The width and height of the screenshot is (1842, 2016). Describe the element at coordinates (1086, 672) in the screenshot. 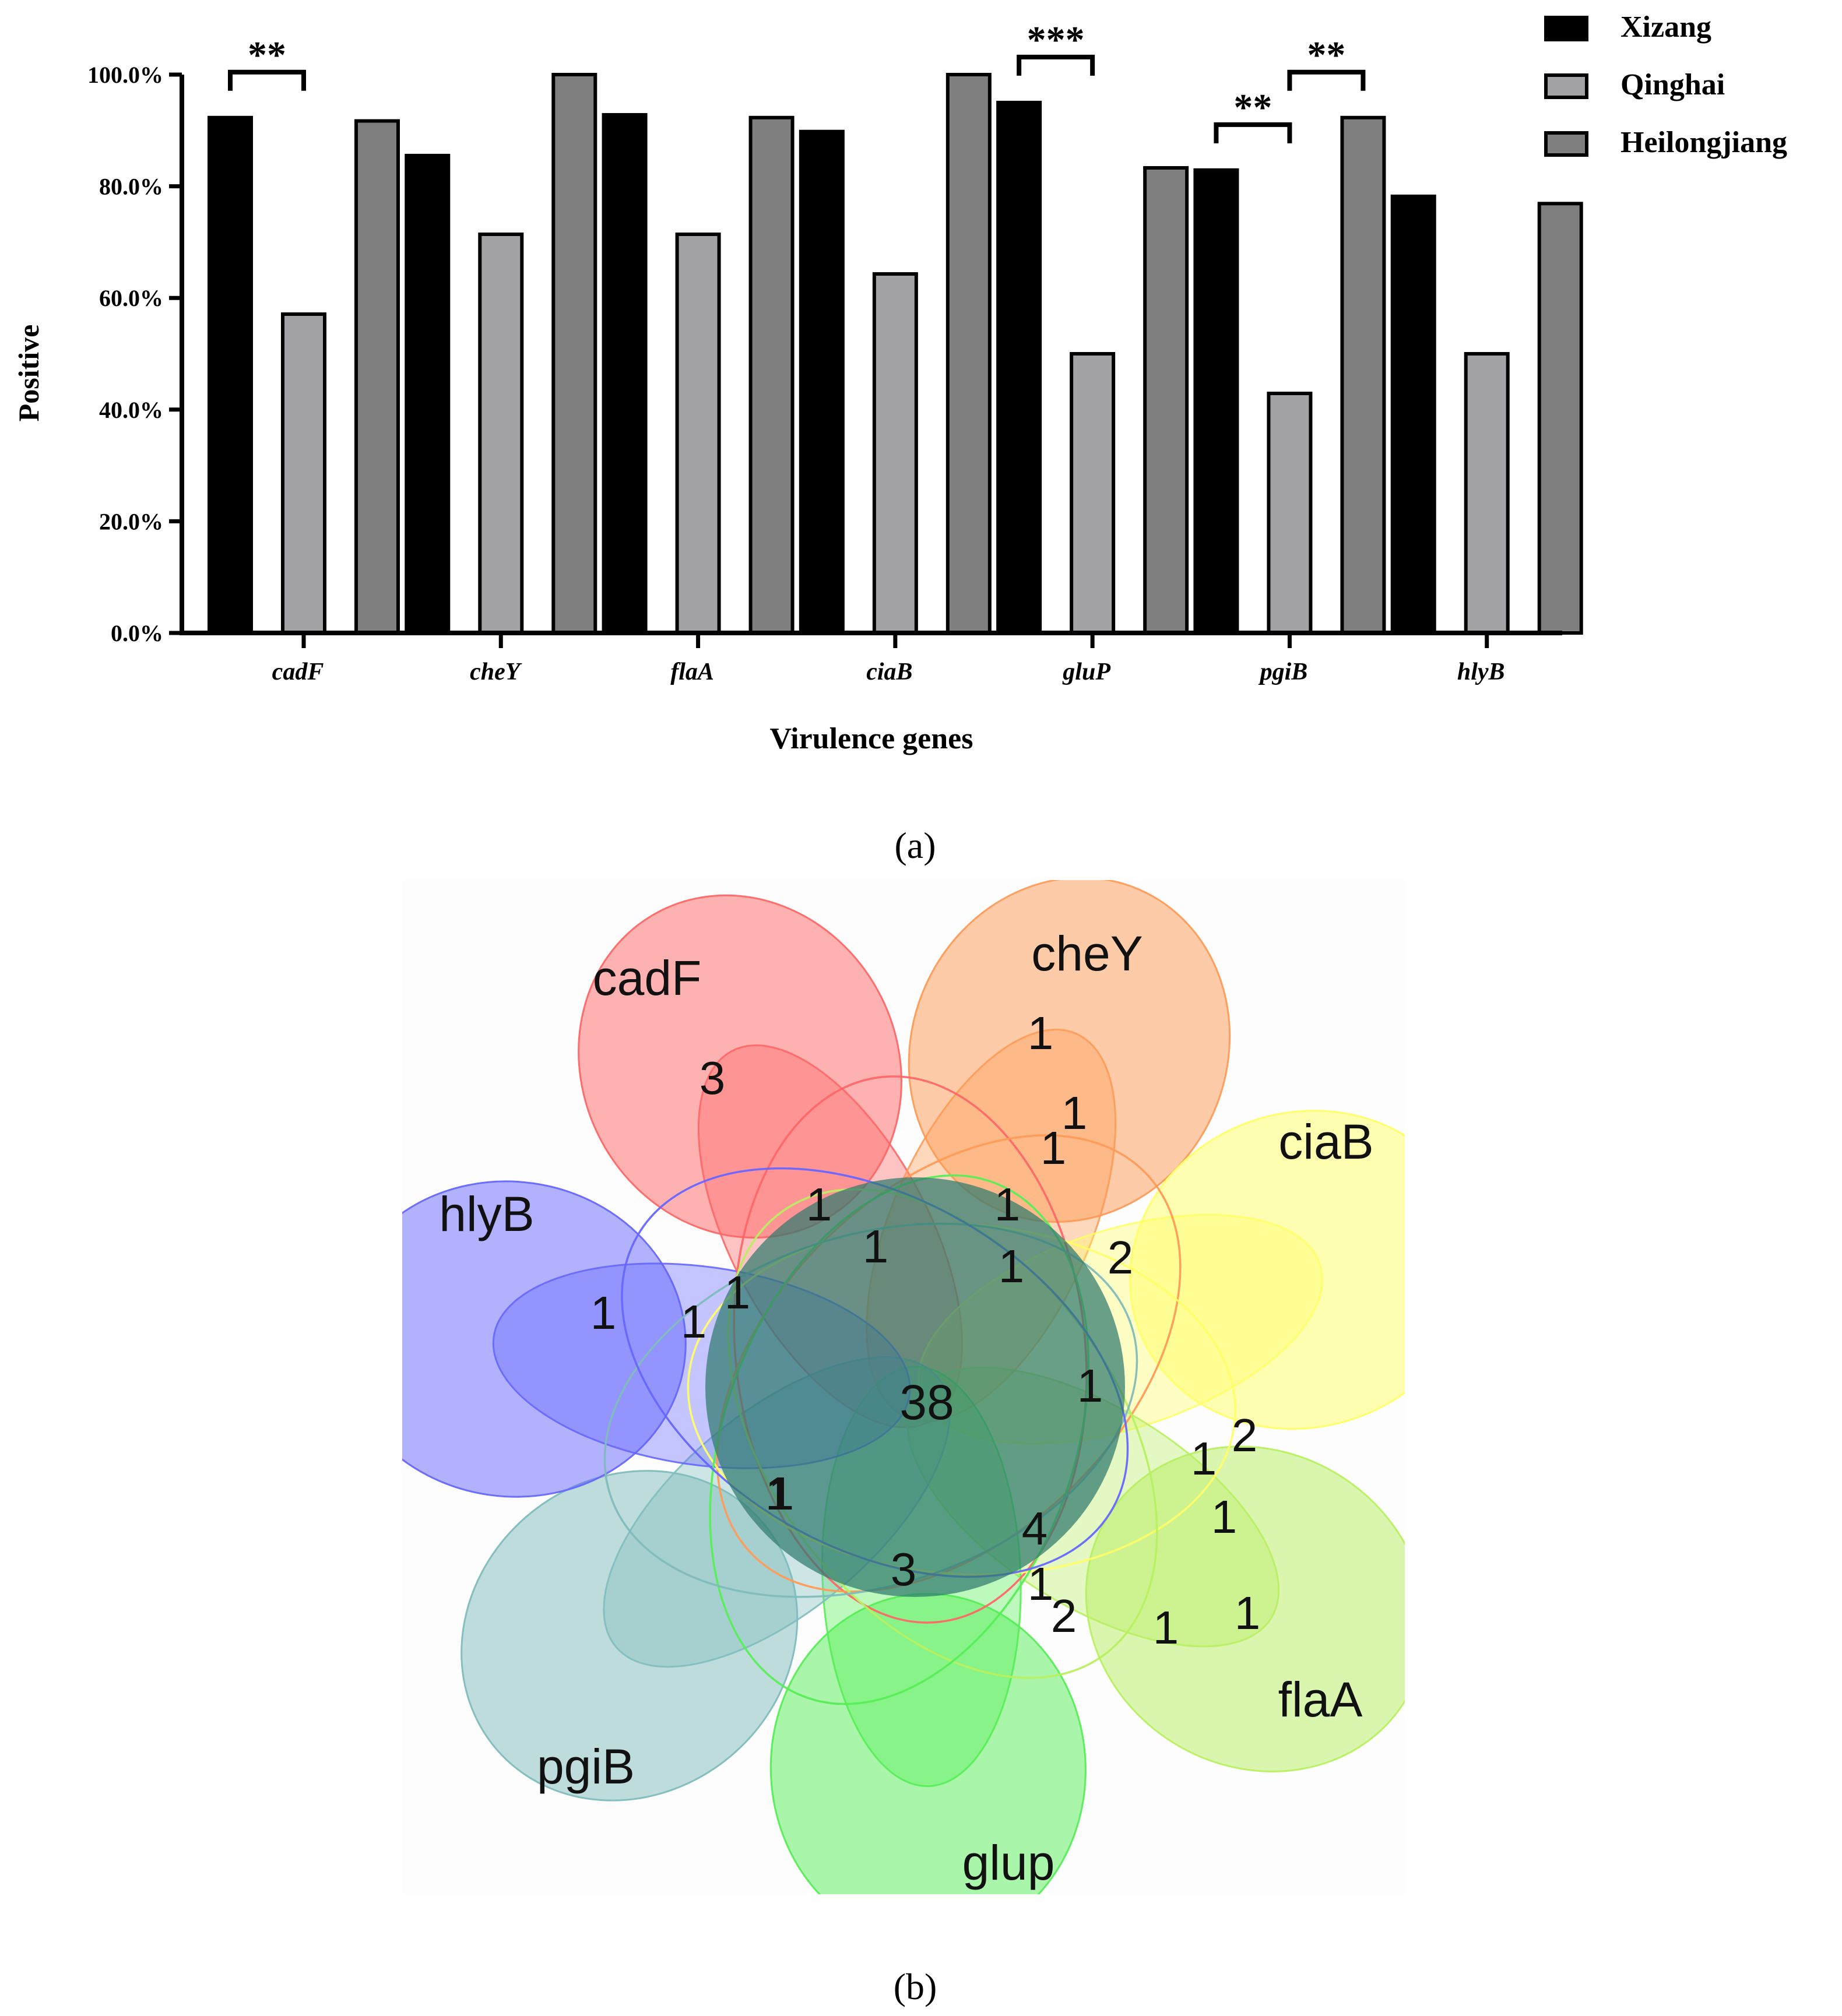

I see `x-tick-label-gluP: gluP` at that location.